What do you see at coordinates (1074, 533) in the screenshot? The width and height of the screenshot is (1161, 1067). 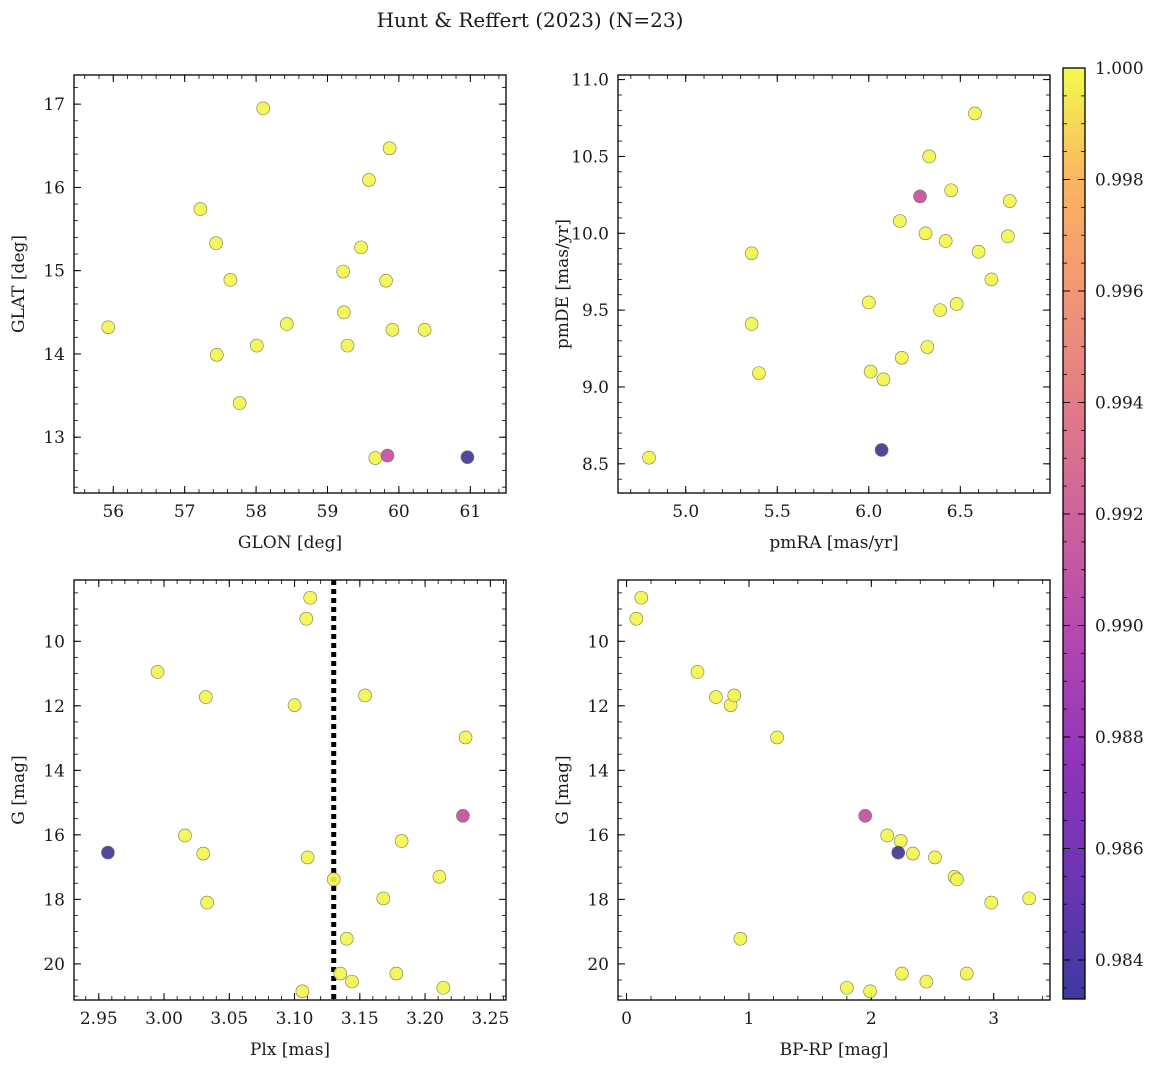 I see `colorbar-gradient` at bounding box center [1074, 533].